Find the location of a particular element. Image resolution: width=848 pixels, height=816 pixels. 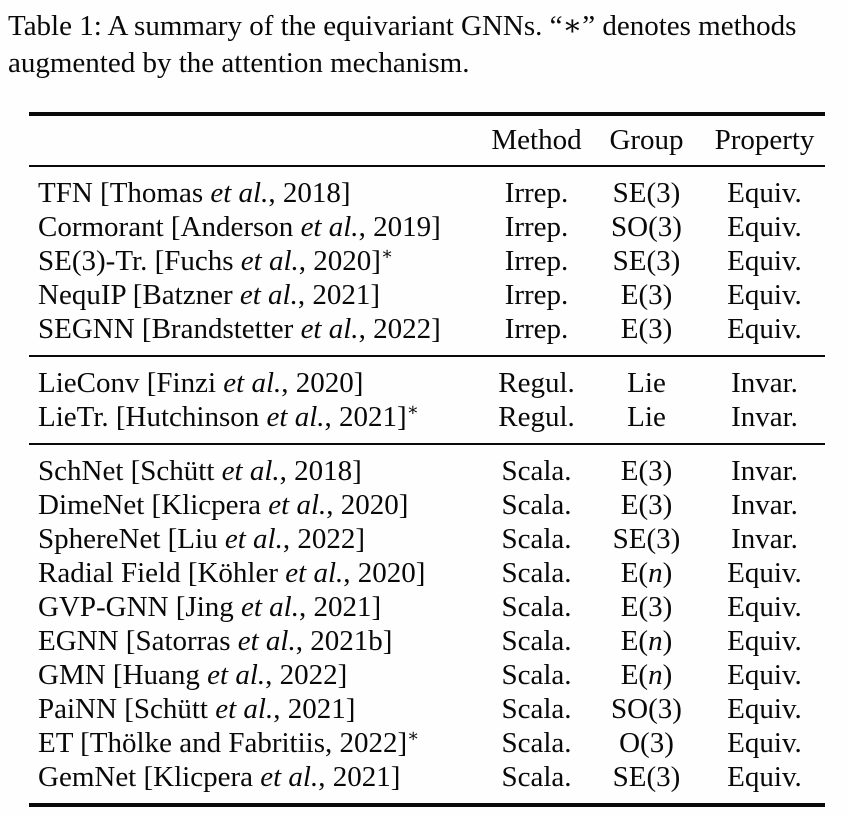

model-citation-cell: LieConv [Finzi et al., 2020] is located at coordinates (256, 383).